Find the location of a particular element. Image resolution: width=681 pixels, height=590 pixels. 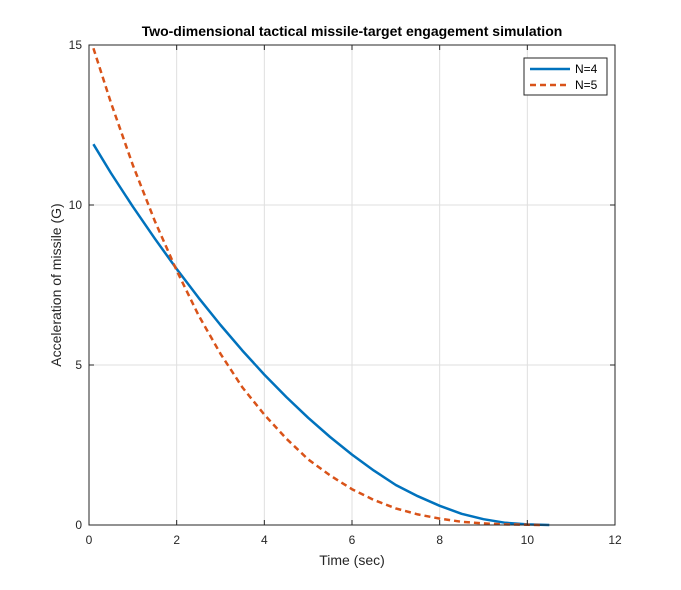

y-tick-label: 10 is located at coordinates (76, 205).